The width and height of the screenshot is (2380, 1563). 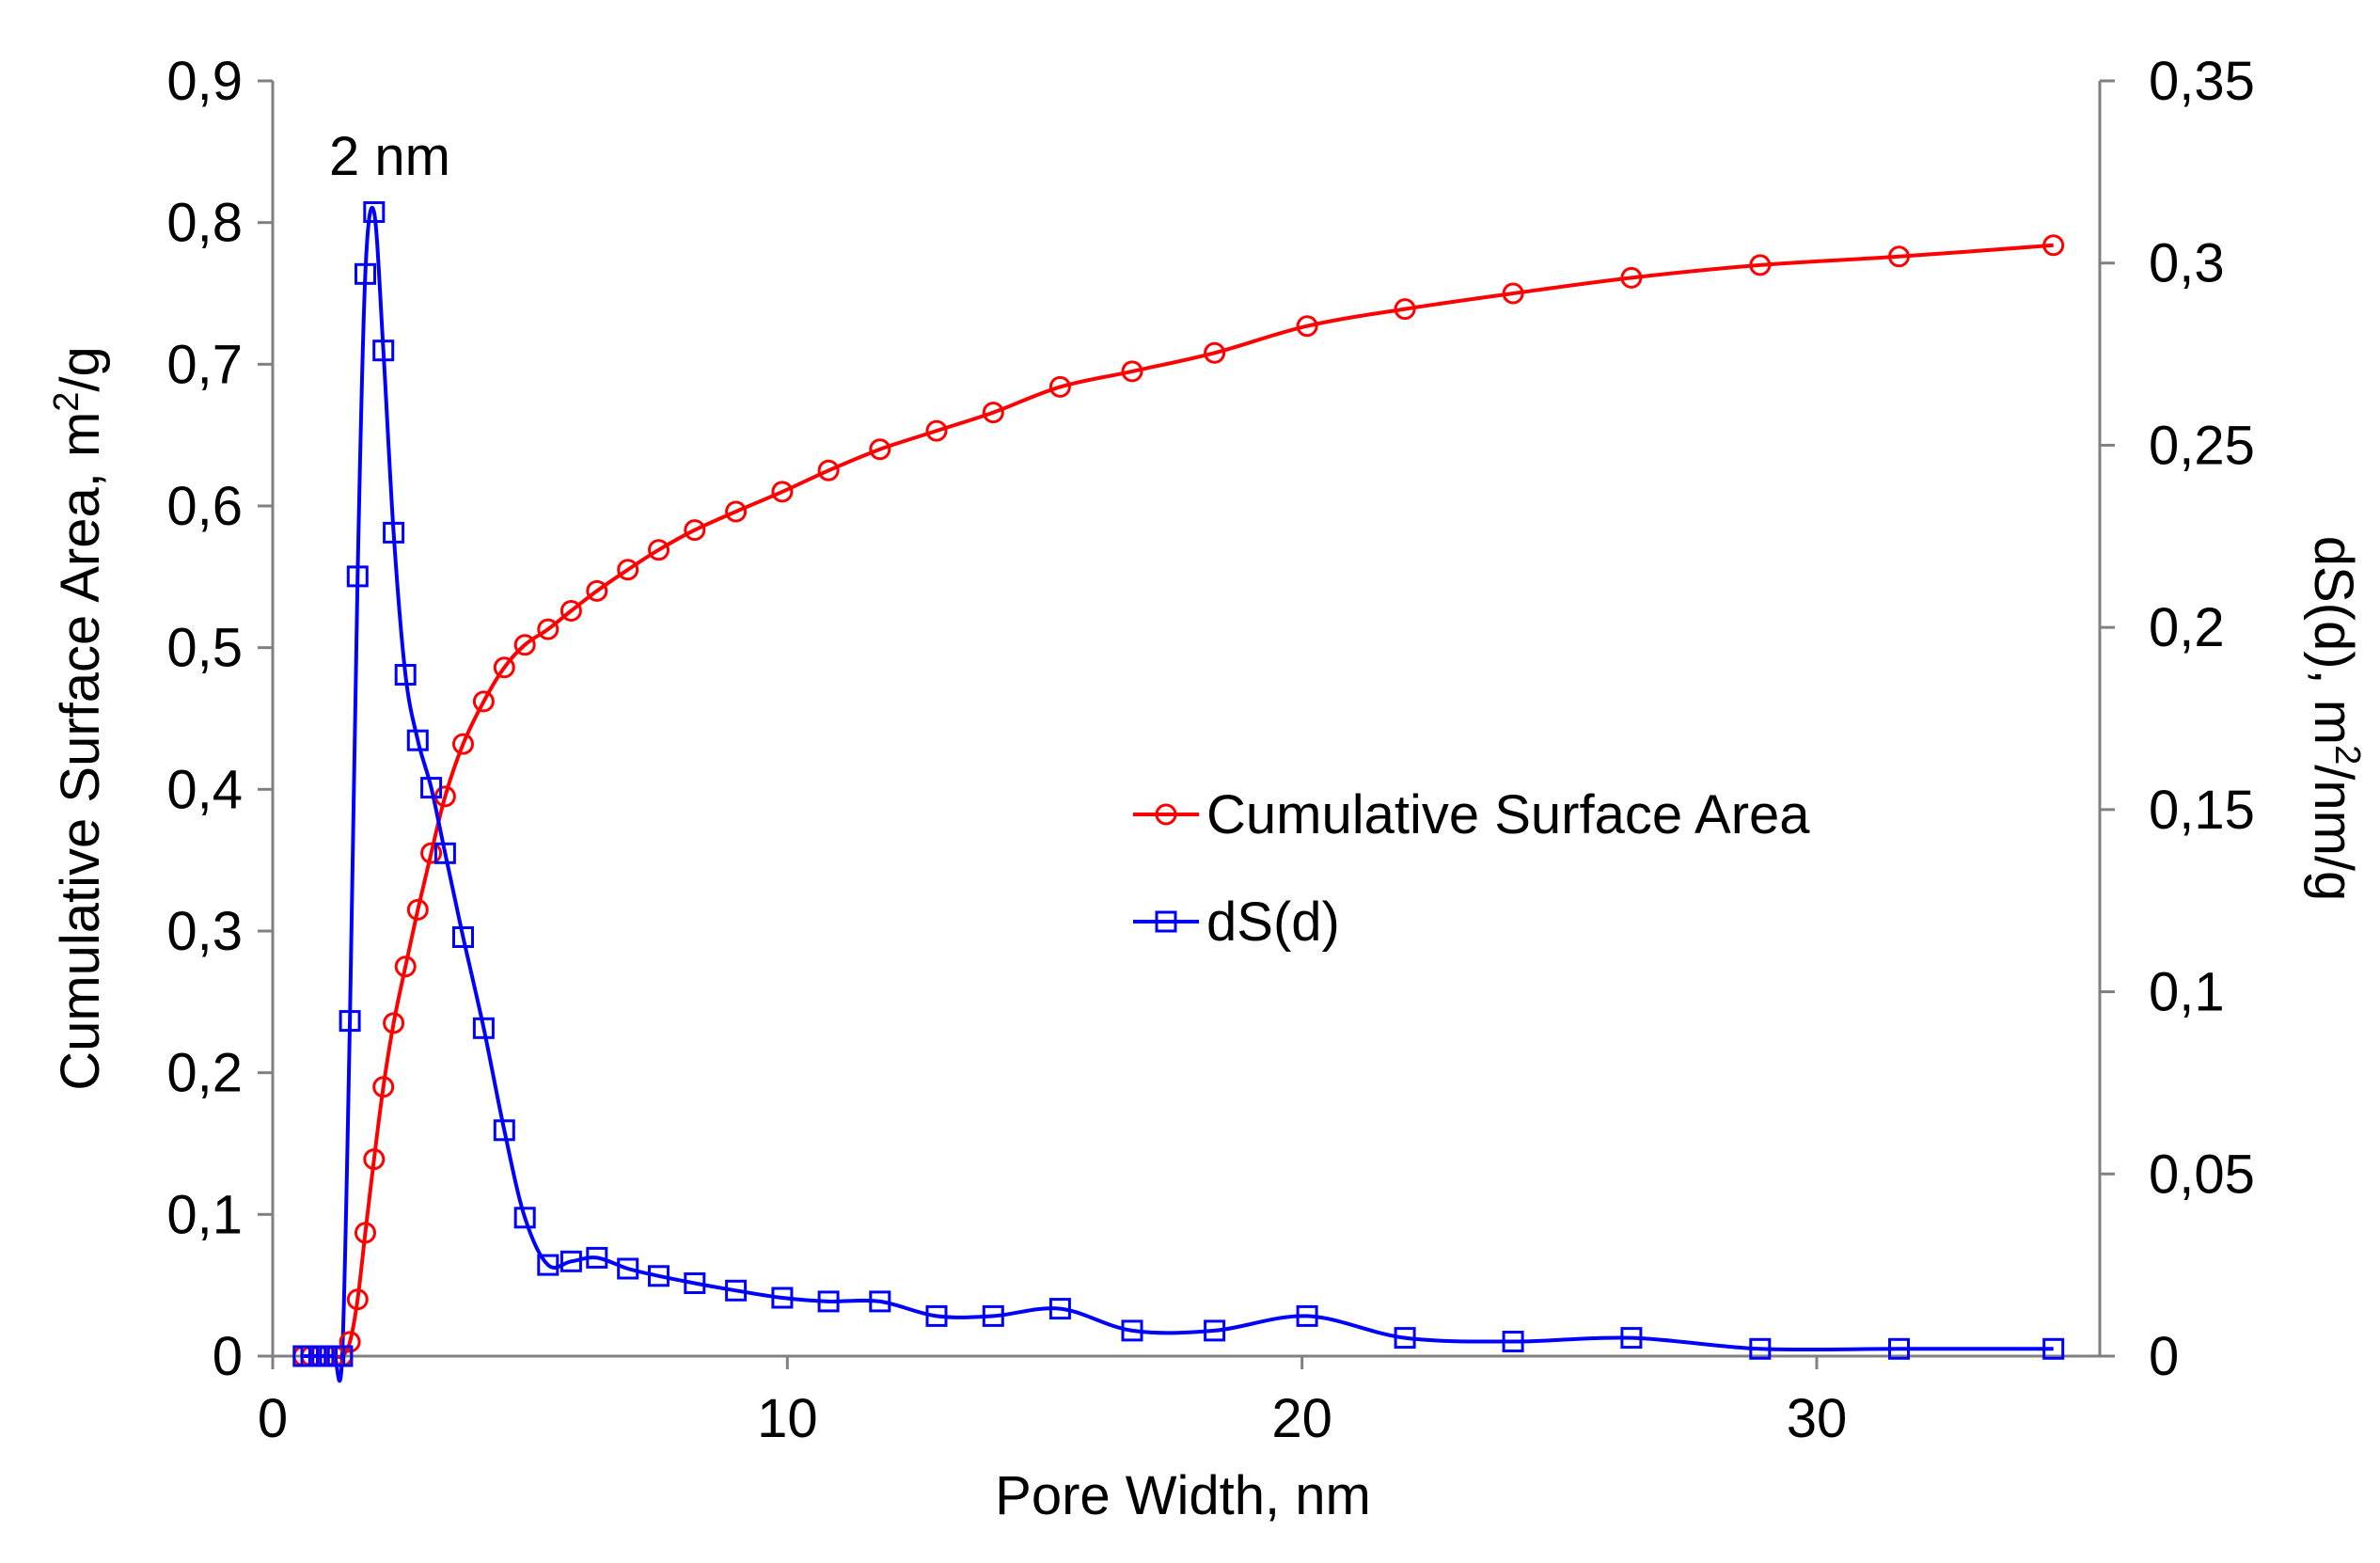 What do you see at coordinates (204, 506) in the screenshot?
I see `y-left-tick-label: 0,6` at bounding box center [204, 506].